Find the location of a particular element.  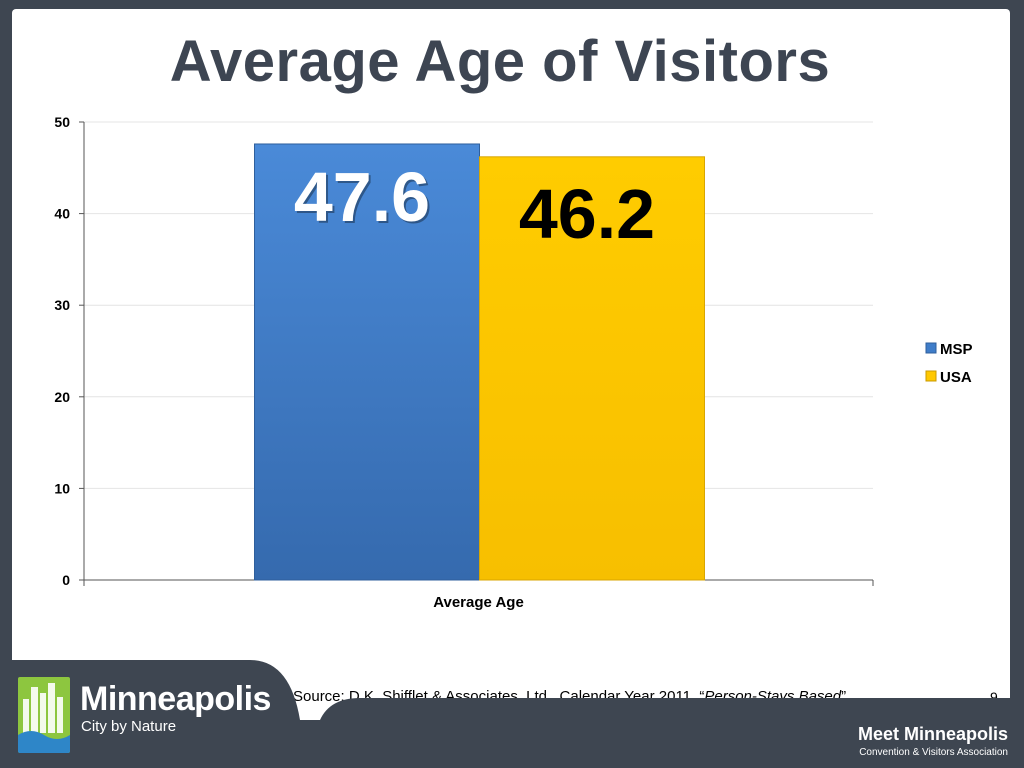

bar-usa is located at coordinates (592, 368).